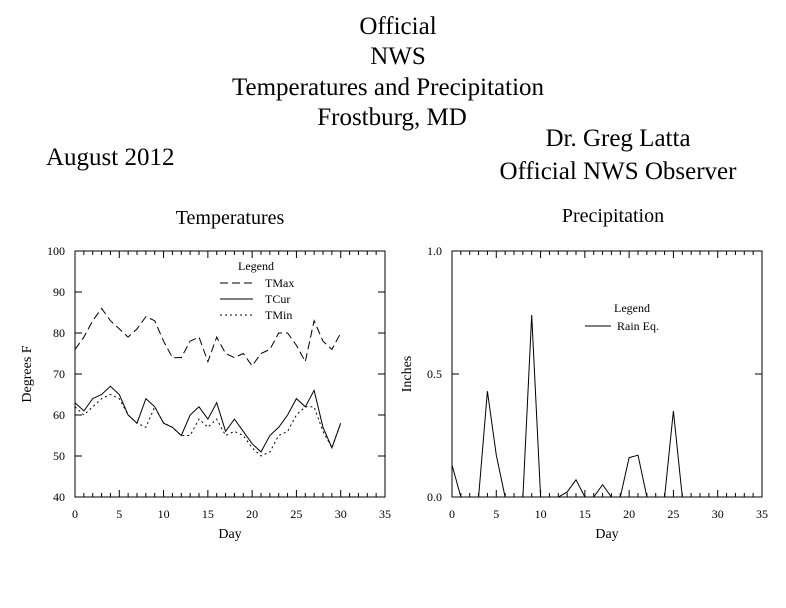 Image resolution: width=786 pixels, height=608 pixels. I want to click on chart-1-y-axis-label: Degrees F, so click(27, 373).